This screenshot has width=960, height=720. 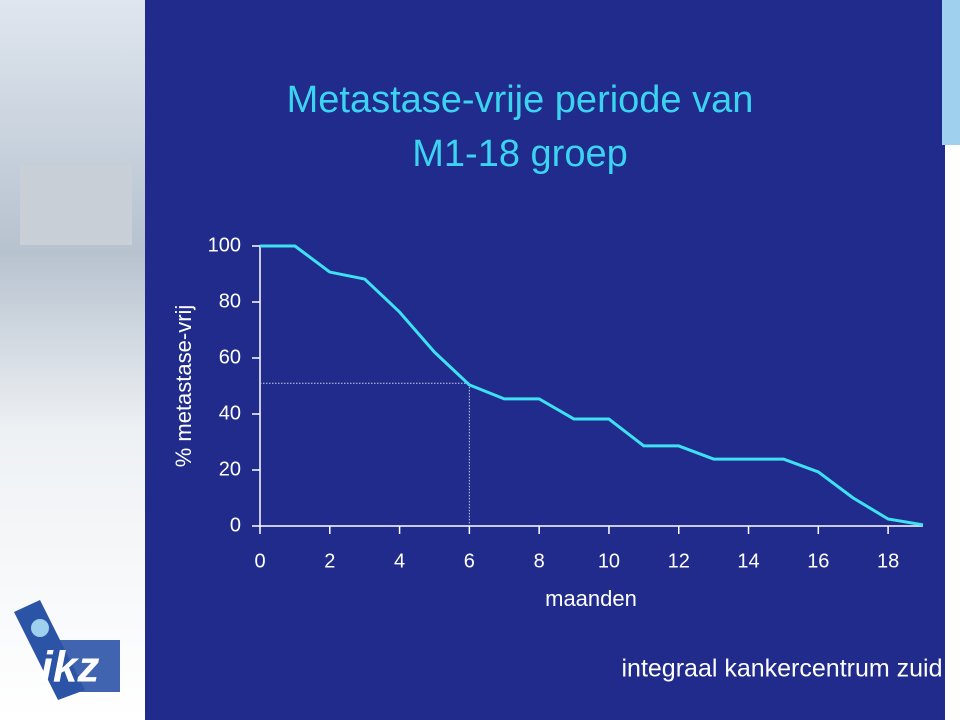 I want to click on footer: integraal kankercentrum zuid, so click(x=782, y=669).